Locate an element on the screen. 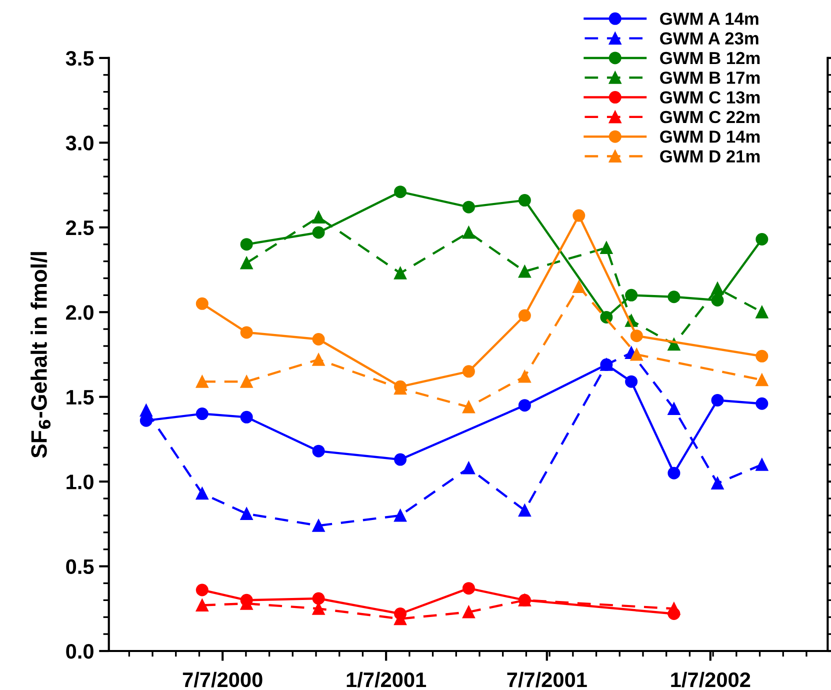 This screenshot has height=690, width=831. y-tick-label: 0.0 is located at coordinates (80, 651).